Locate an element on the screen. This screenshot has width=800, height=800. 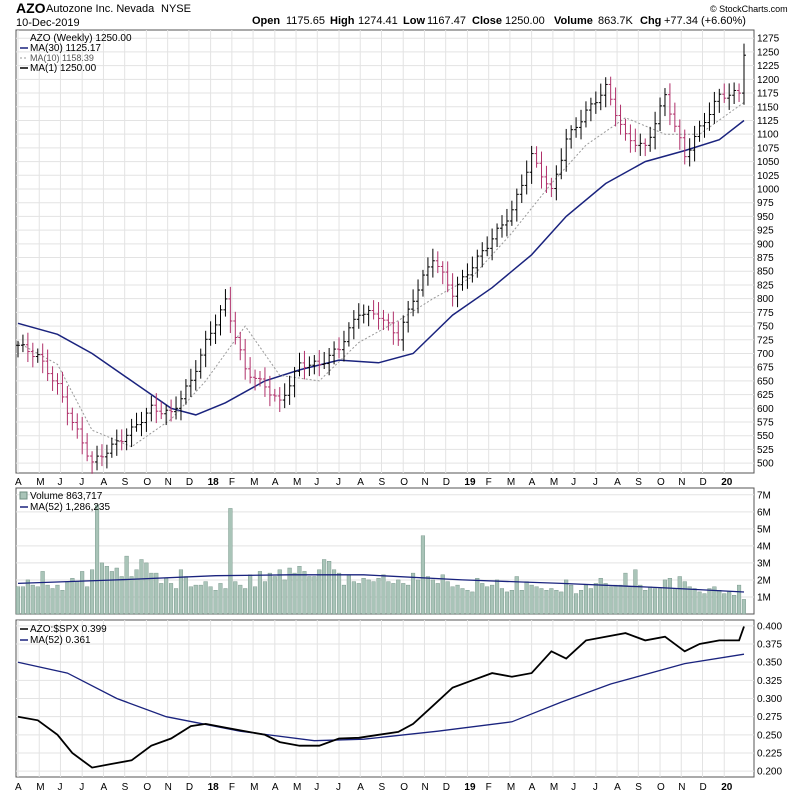
ratio-legend: AZO:$SPX 0.399 MA(52) 0.361 is located at coordinates (63, 635).